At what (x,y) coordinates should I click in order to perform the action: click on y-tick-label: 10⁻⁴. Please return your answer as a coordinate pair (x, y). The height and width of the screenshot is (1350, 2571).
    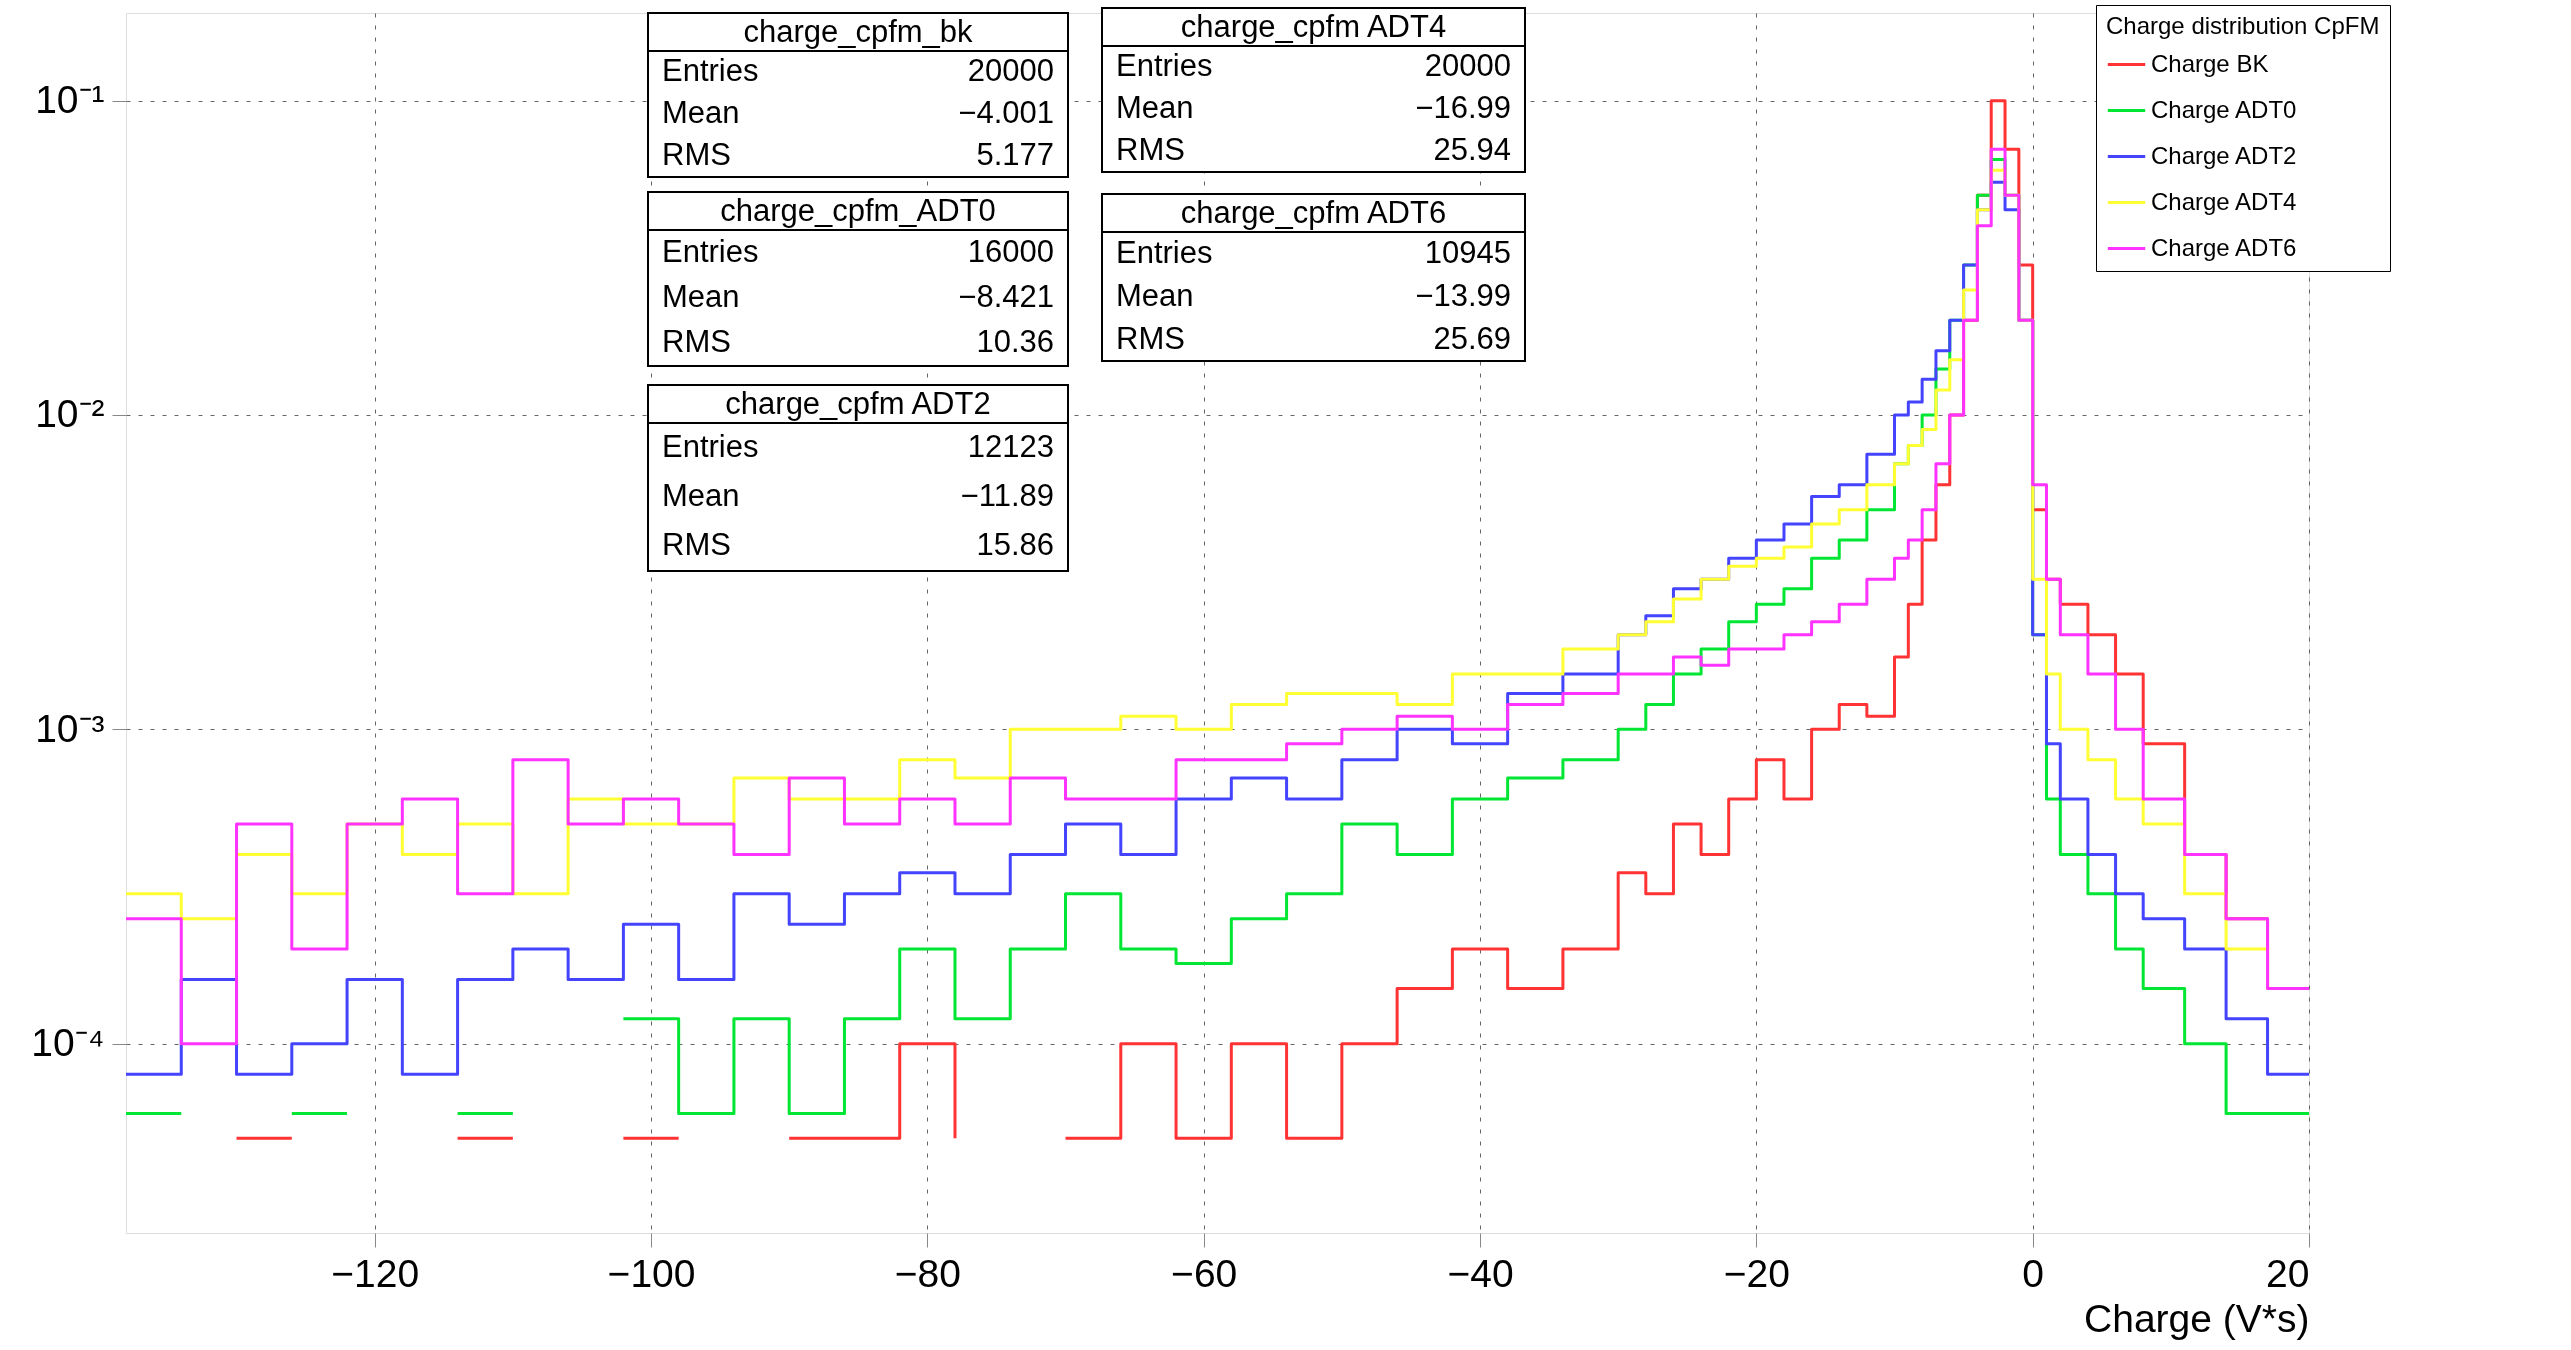
    Looking at the image, I should click on (68, 1043).